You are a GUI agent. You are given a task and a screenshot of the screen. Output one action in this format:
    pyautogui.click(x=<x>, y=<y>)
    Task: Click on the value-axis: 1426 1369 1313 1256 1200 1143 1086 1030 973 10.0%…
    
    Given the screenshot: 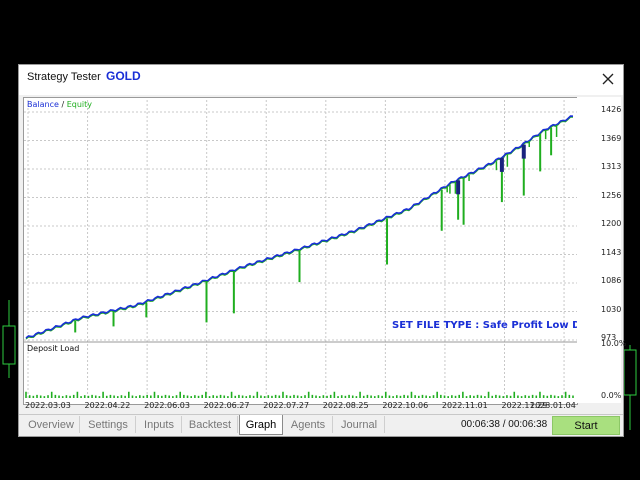 What is the action you would take?
    pyautogui.click(x=601, y=250)
    